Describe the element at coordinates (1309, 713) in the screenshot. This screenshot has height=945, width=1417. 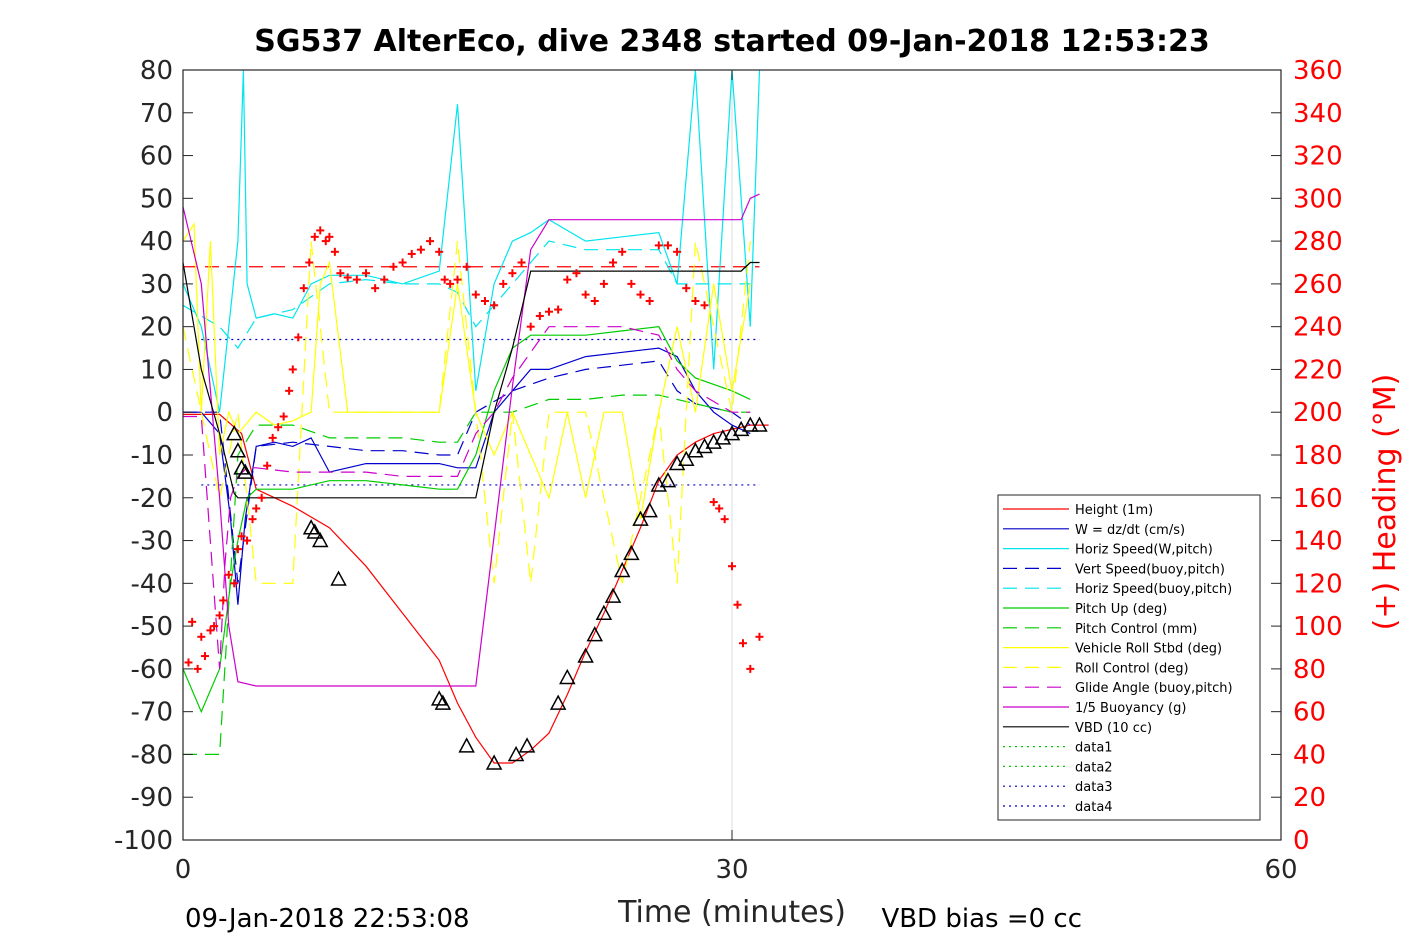
I see `right-tick-label: 60` at that location.